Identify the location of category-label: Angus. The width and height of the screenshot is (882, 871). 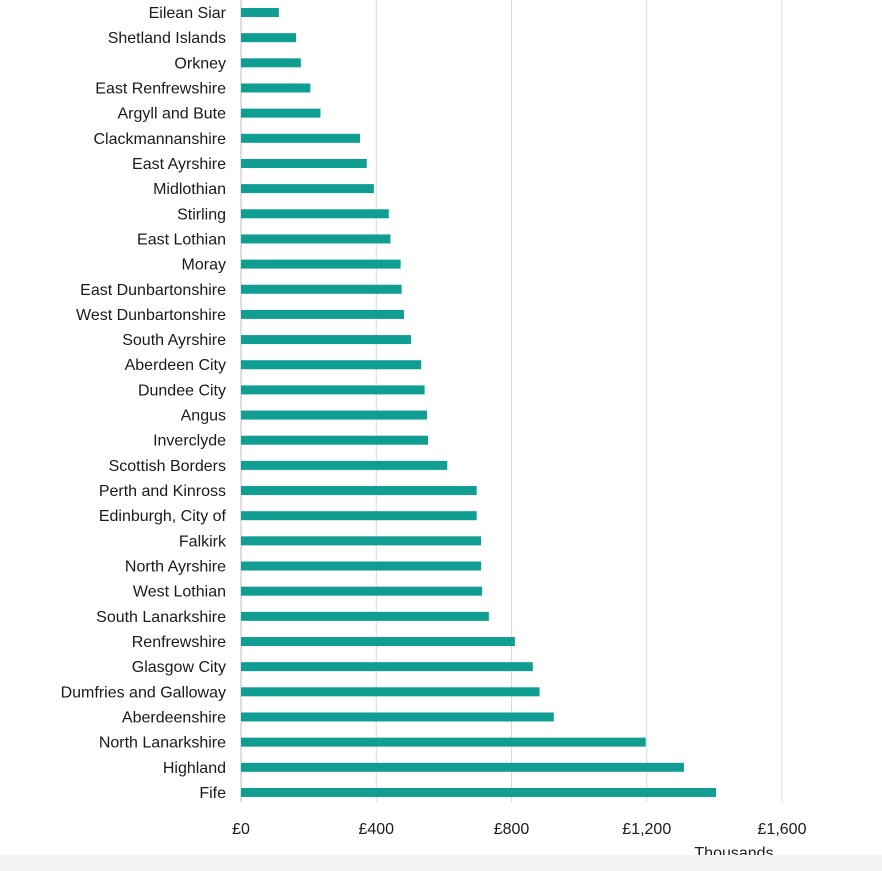
(203, 416).